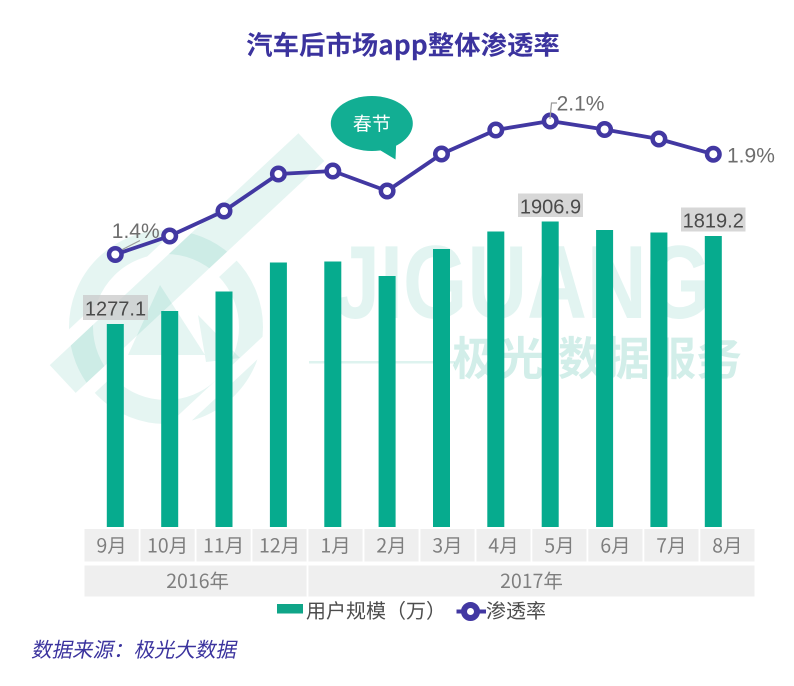 This screenshot has width=794, height=686. What do you see at coordinates (751, 156) in the screenshot?
I see `svg-text: 1.9%` at bounding box center [751, 156].